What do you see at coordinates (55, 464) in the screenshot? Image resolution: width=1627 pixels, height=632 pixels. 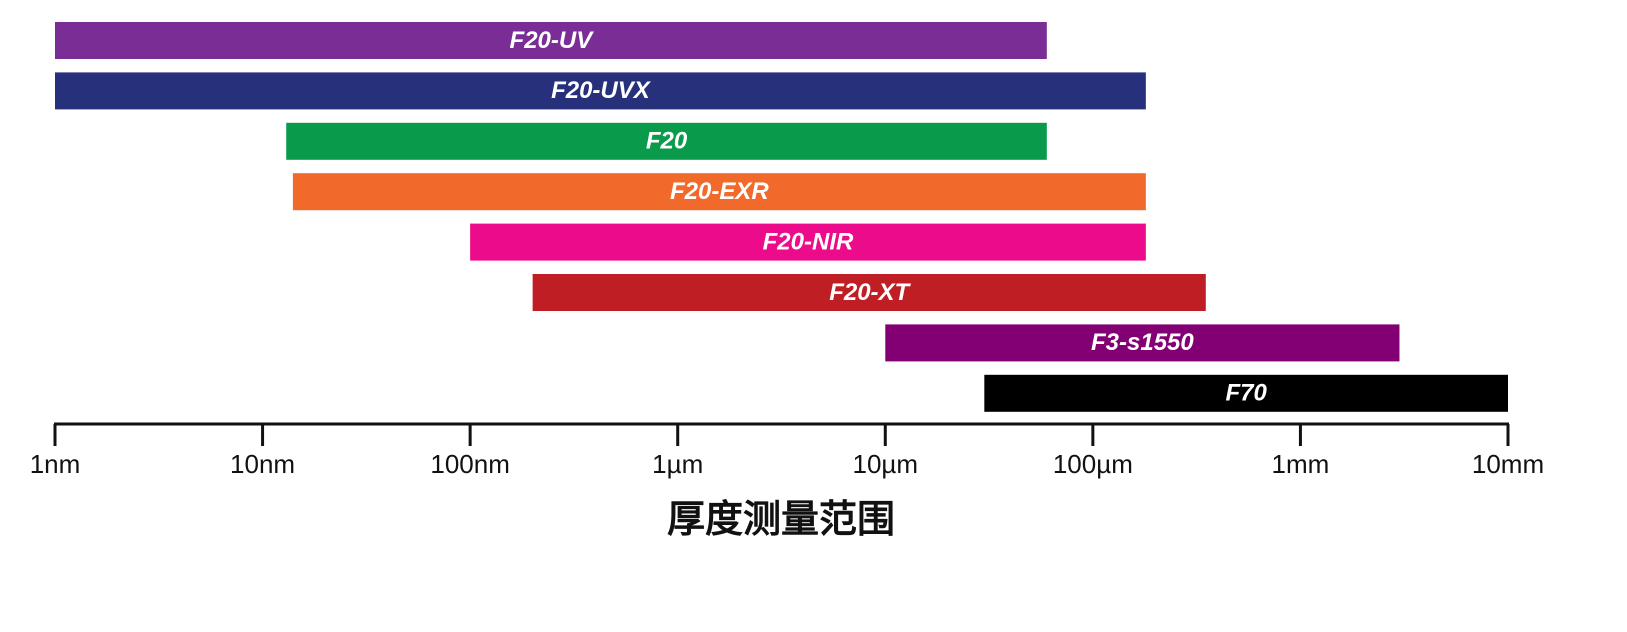 I see `x-tick-label: 1nm` at bounding box center [55, 464].